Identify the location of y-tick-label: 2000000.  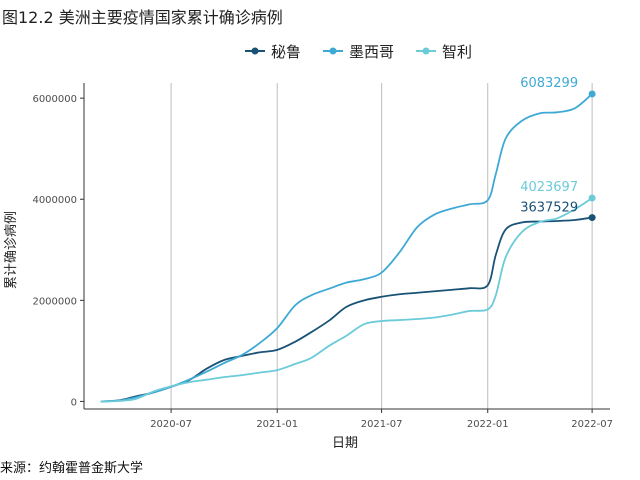
(54, 301).